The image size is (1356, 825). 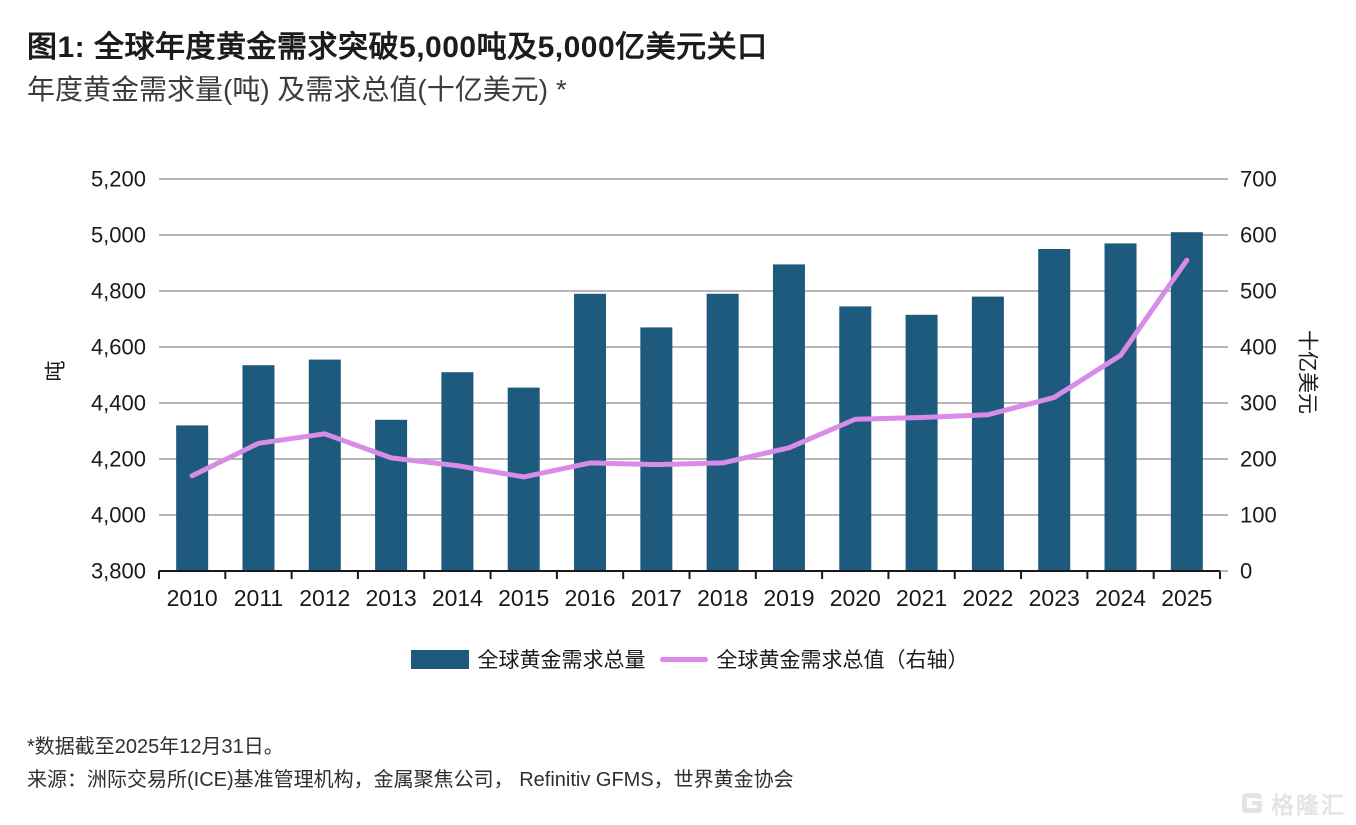 I want to click on bar-2023, so click(x=1054, y=410).